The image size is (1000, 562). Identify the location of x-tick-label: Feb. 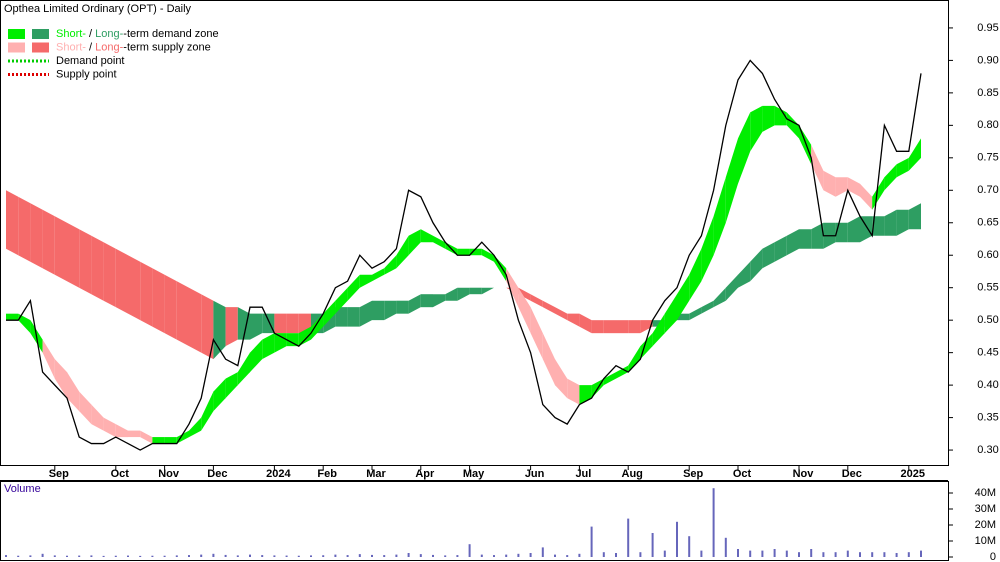
(327, 474).